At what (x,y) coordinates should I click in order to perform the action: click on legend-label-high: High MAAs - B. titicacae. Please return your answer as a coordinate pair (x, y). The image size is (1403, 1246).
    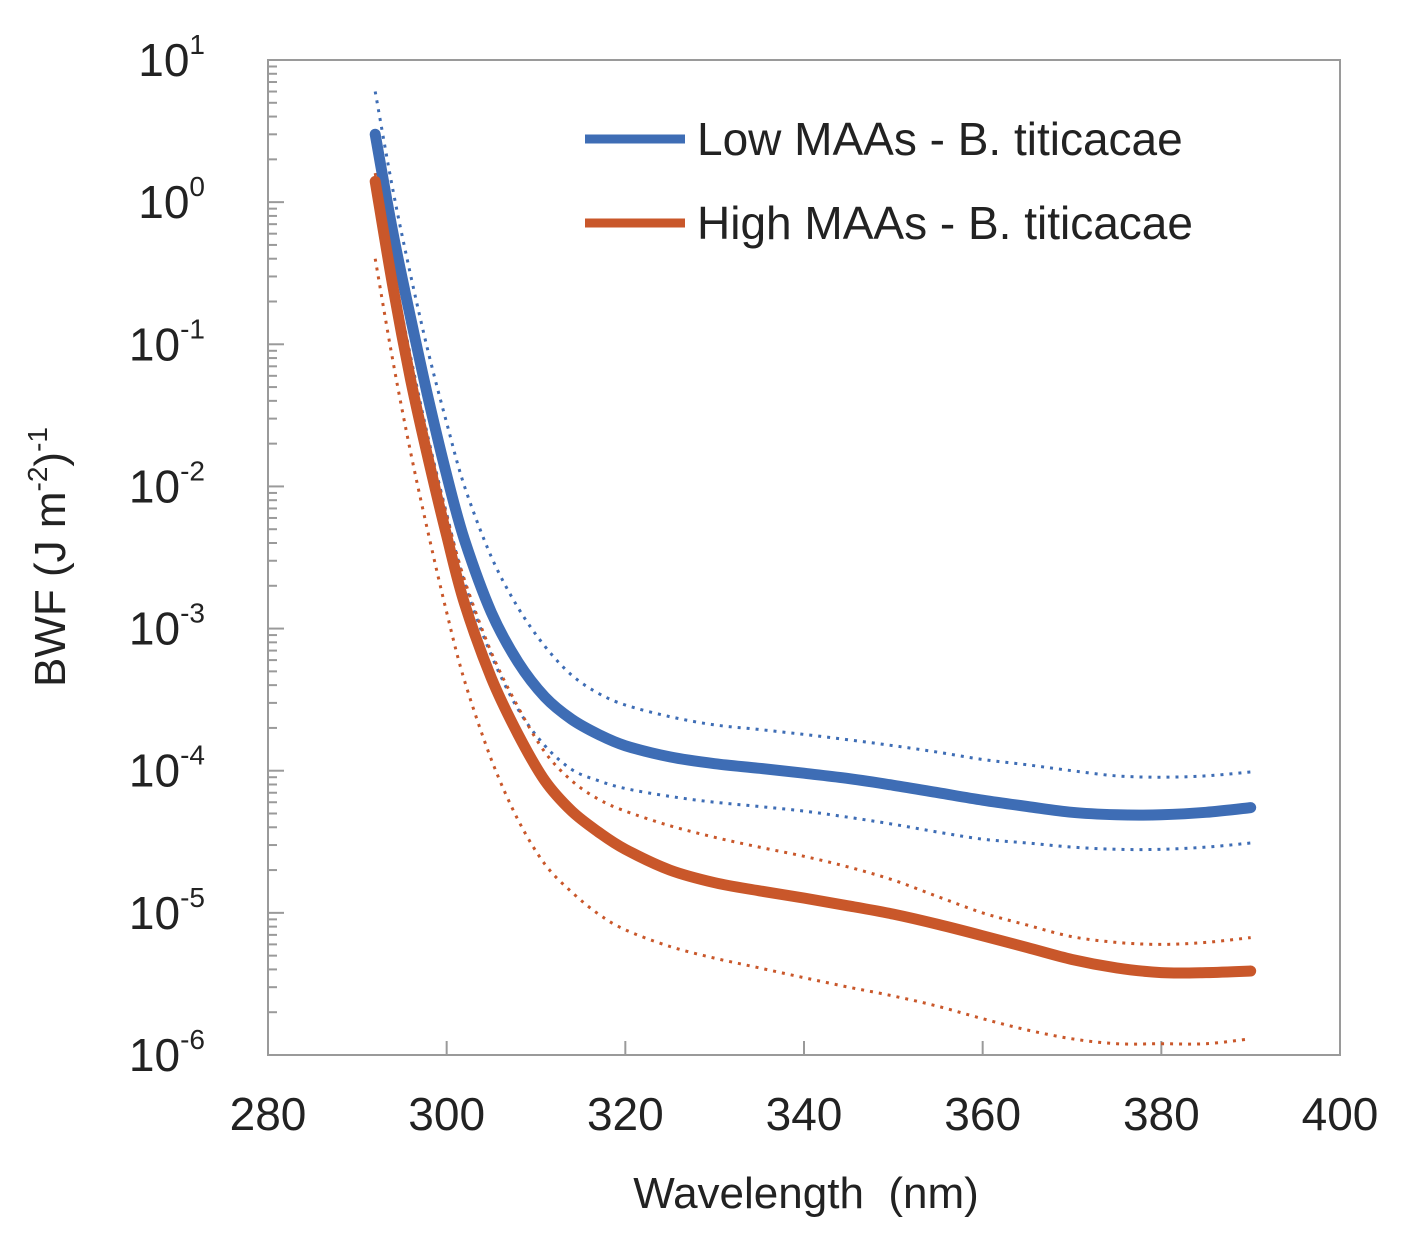
    Looking at the image, I should click on (945, 223).